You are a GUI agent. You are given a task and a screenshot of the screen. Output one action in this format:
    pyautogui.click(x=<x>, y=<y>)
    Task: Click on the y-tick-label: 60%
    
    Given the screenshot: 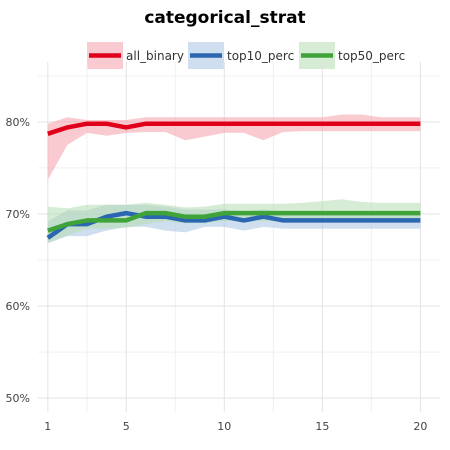 What is the action you would take?
    pyautogui.click(x=18, y=306)
    